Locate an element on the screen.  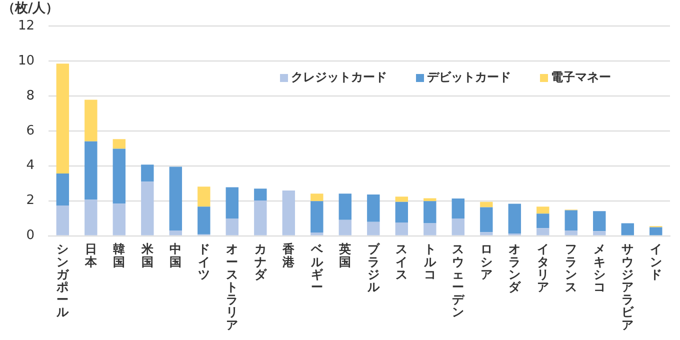
y-tick-label: 6 is located at coordinates (30, 130).